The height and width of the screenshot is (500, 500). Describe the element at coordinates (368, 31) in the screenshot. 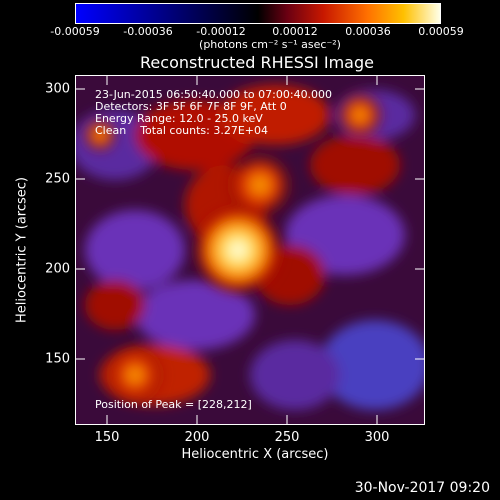

I see `colorbar-tick: 0.00036` at that location.